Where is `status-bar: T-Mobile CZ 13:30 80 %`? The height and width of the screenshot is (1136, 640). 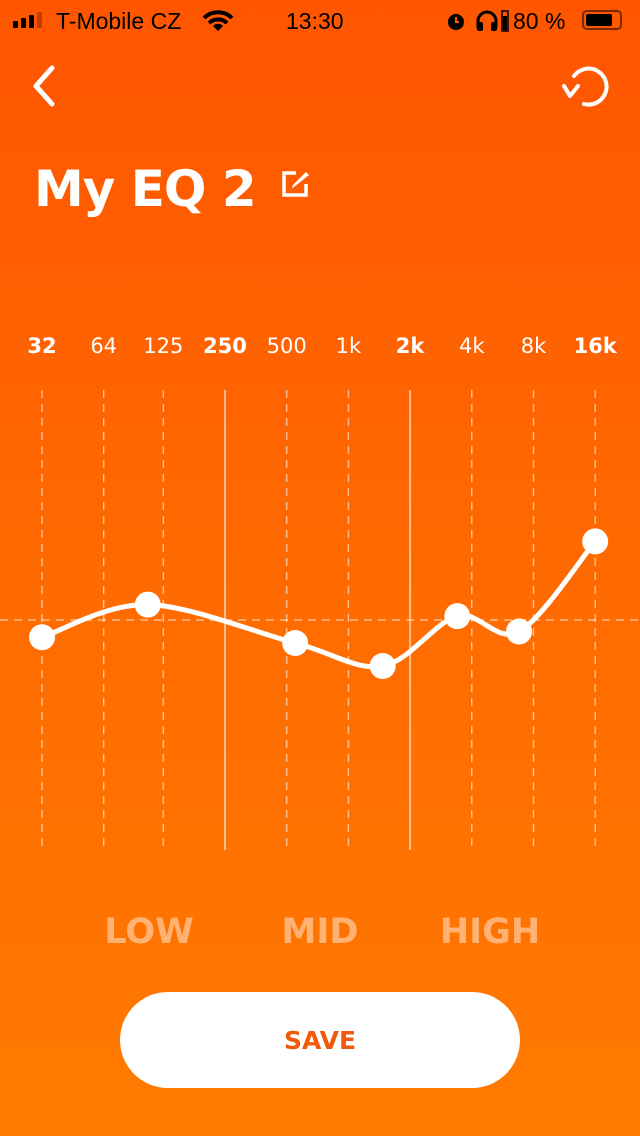
status-bar: T-Mobile CZ 13:30 80 % is located at coordinates (320, 20).